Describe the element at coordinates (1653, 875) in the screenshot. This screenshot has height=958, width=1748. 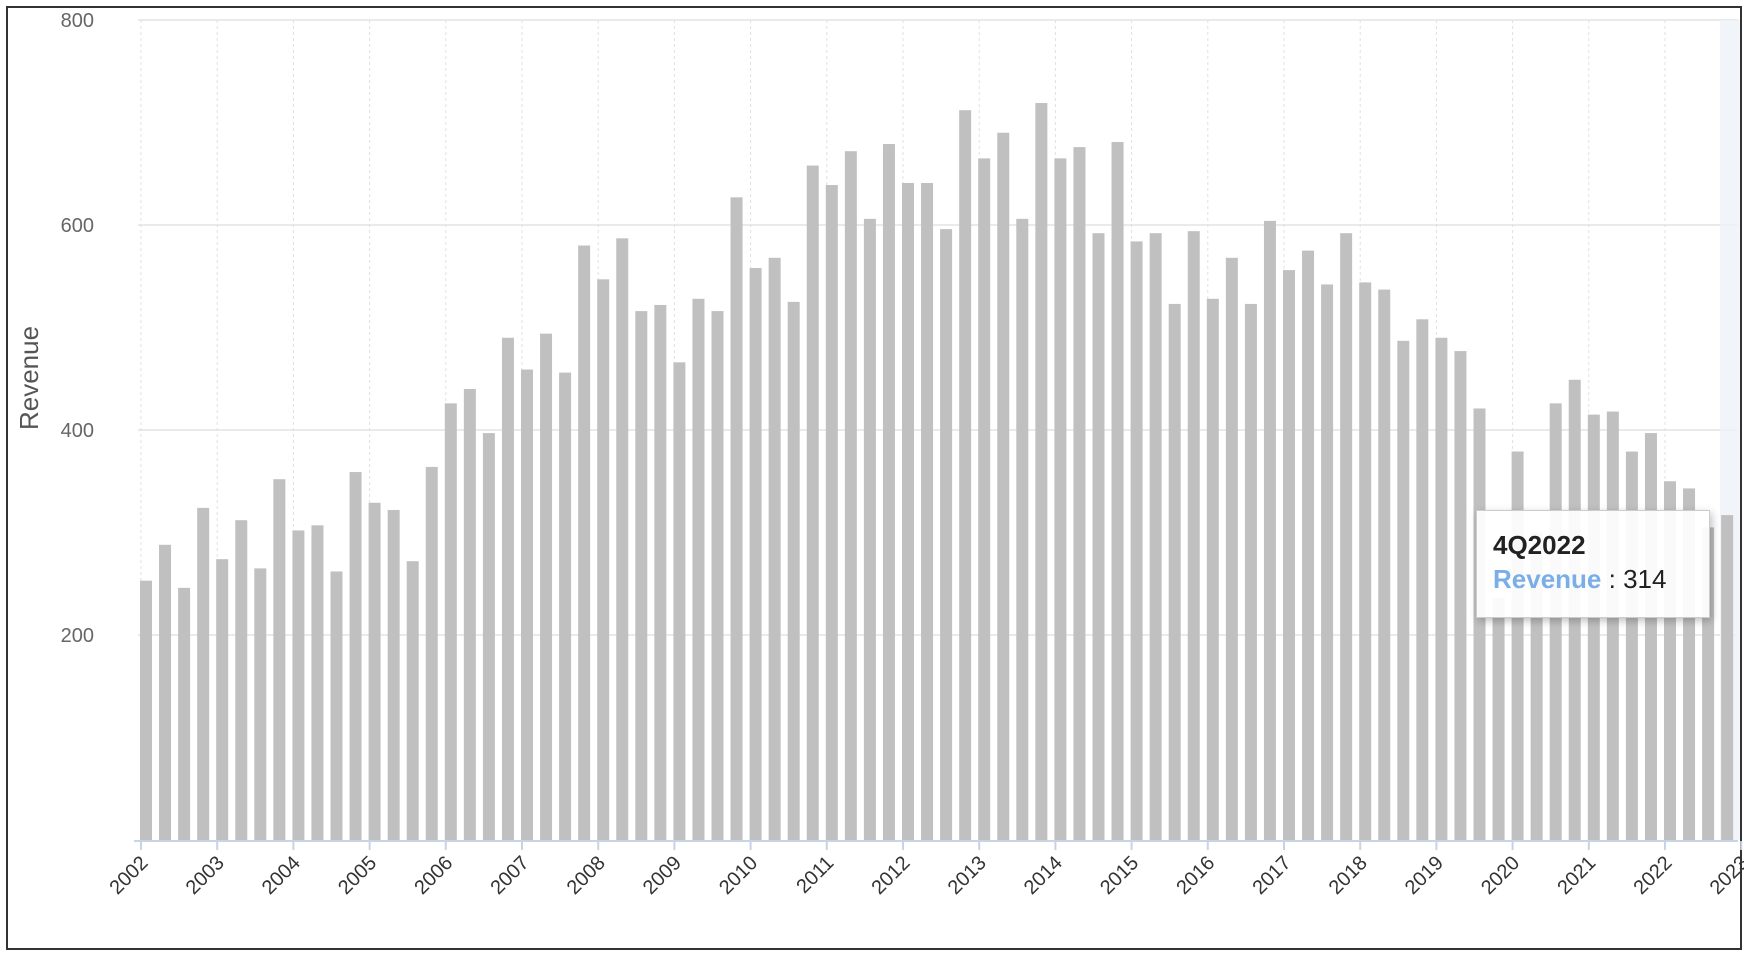
I see `x-tick-label: 2022` at that location.